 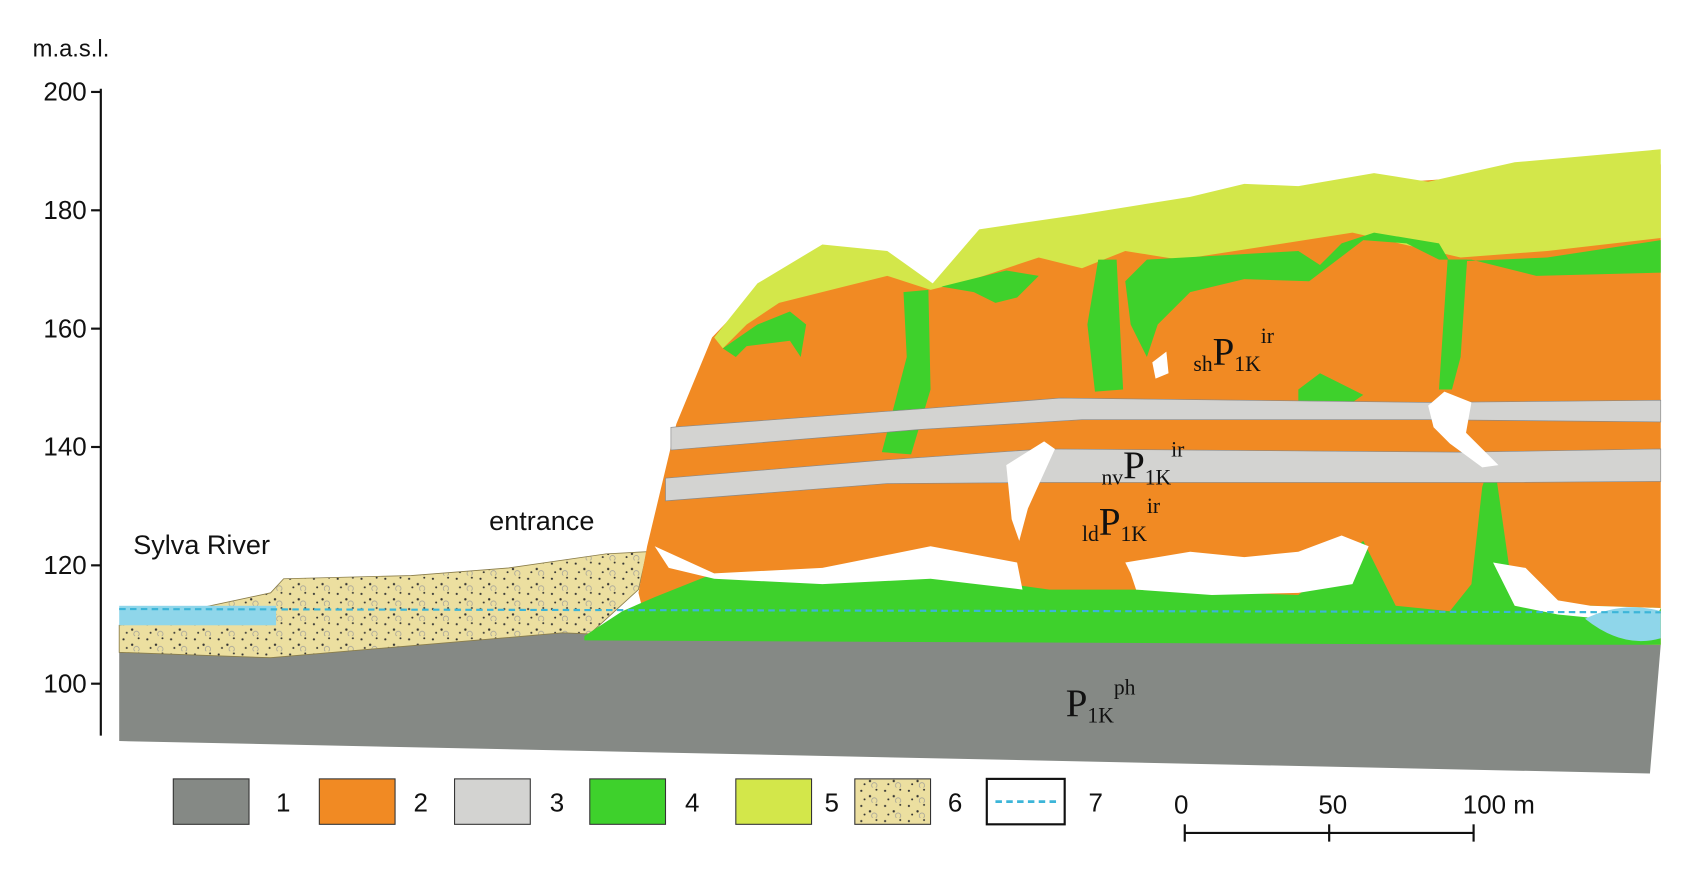 What do you see at coordinates (1187, 249) in the screenshot?
I see `top-cover` at bounding box center [1187, 249].